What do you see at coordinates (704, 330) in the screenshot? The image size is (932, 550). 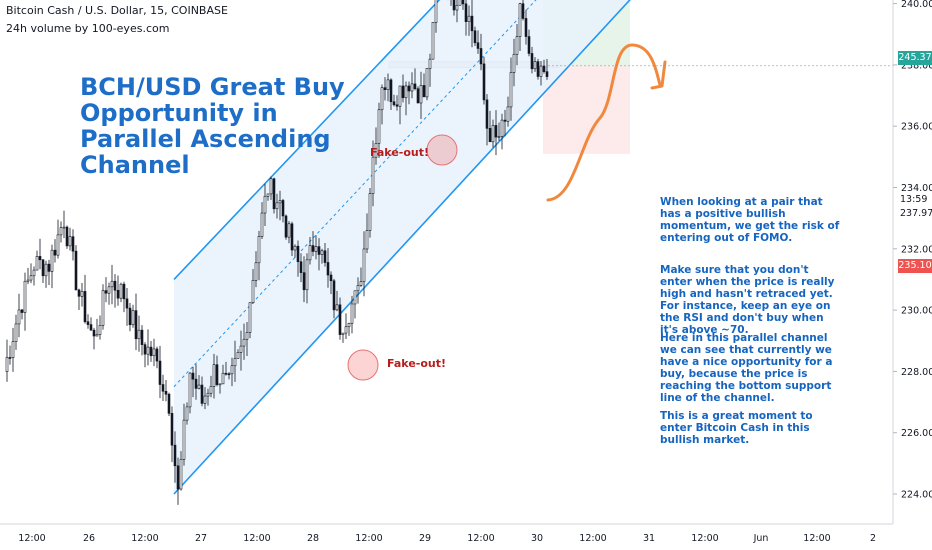 I see `note-line: it's above ~70.` at bounding box center [704, 330].